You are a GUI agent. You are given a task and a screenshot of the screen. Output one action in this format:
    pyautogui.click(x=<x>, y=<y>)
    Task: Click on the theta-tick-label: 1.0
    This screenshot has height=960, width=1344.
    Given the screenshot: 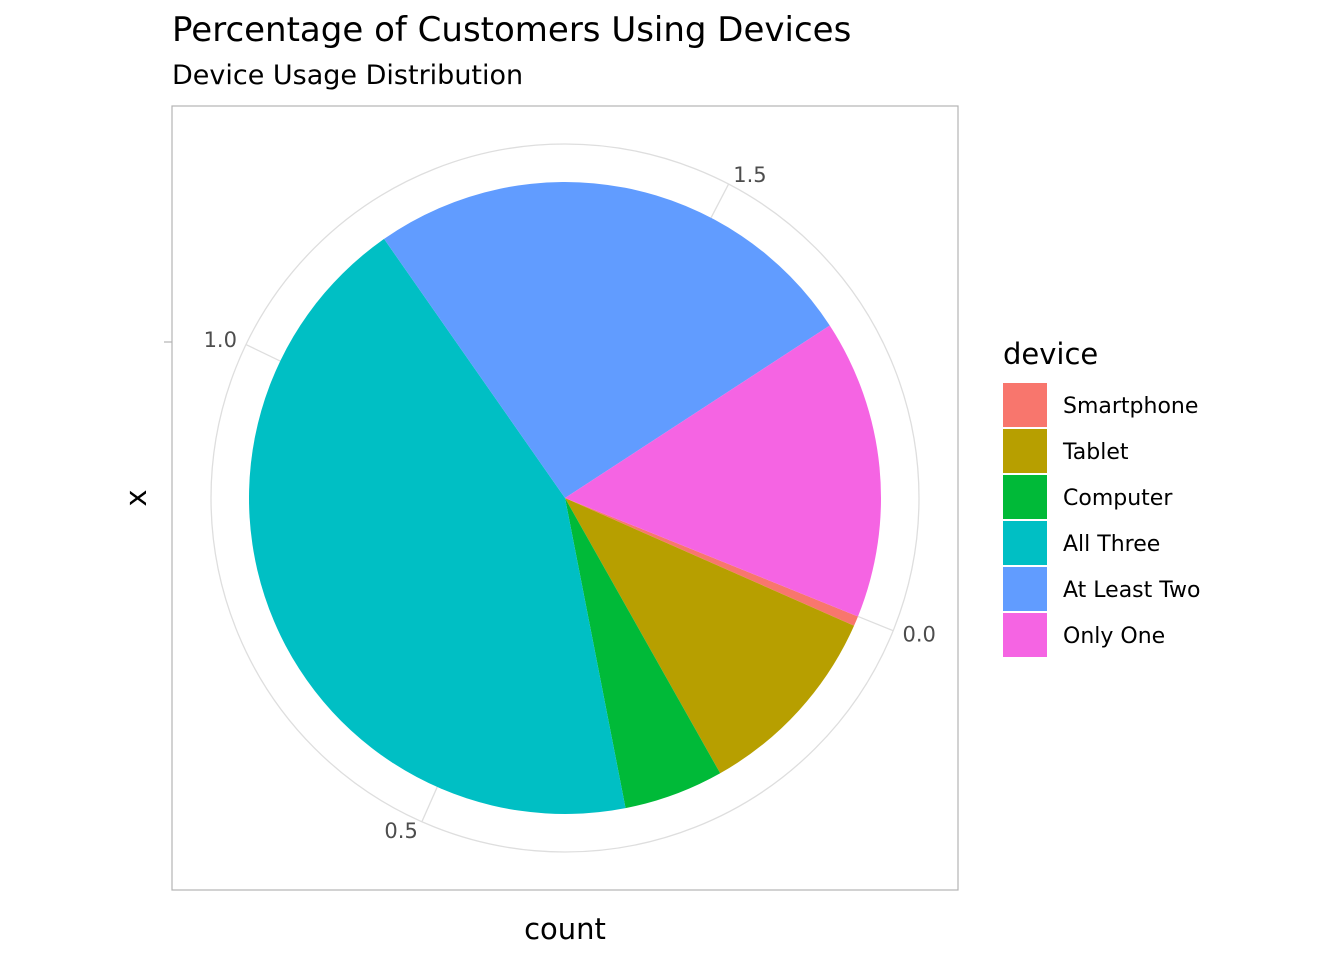 What is the action you would take?
    pyautogui.click(x=220, y=340)
    